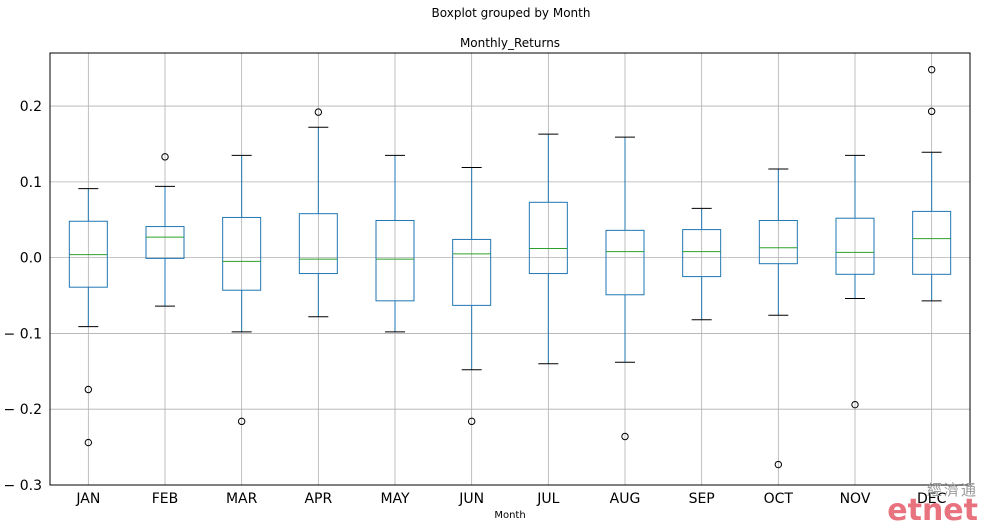 The height and width of the screenshot is (528, 982). Describe the element at coordinates (932, 499) in the screenshot. I see `x-tick-label: DEC` at that location.